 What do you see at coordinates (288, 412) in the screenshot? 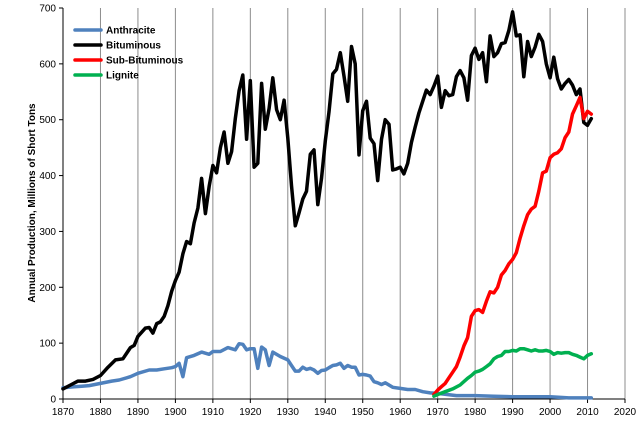
I see `x-tick-label: 1930` at bounding box center [288, 412].